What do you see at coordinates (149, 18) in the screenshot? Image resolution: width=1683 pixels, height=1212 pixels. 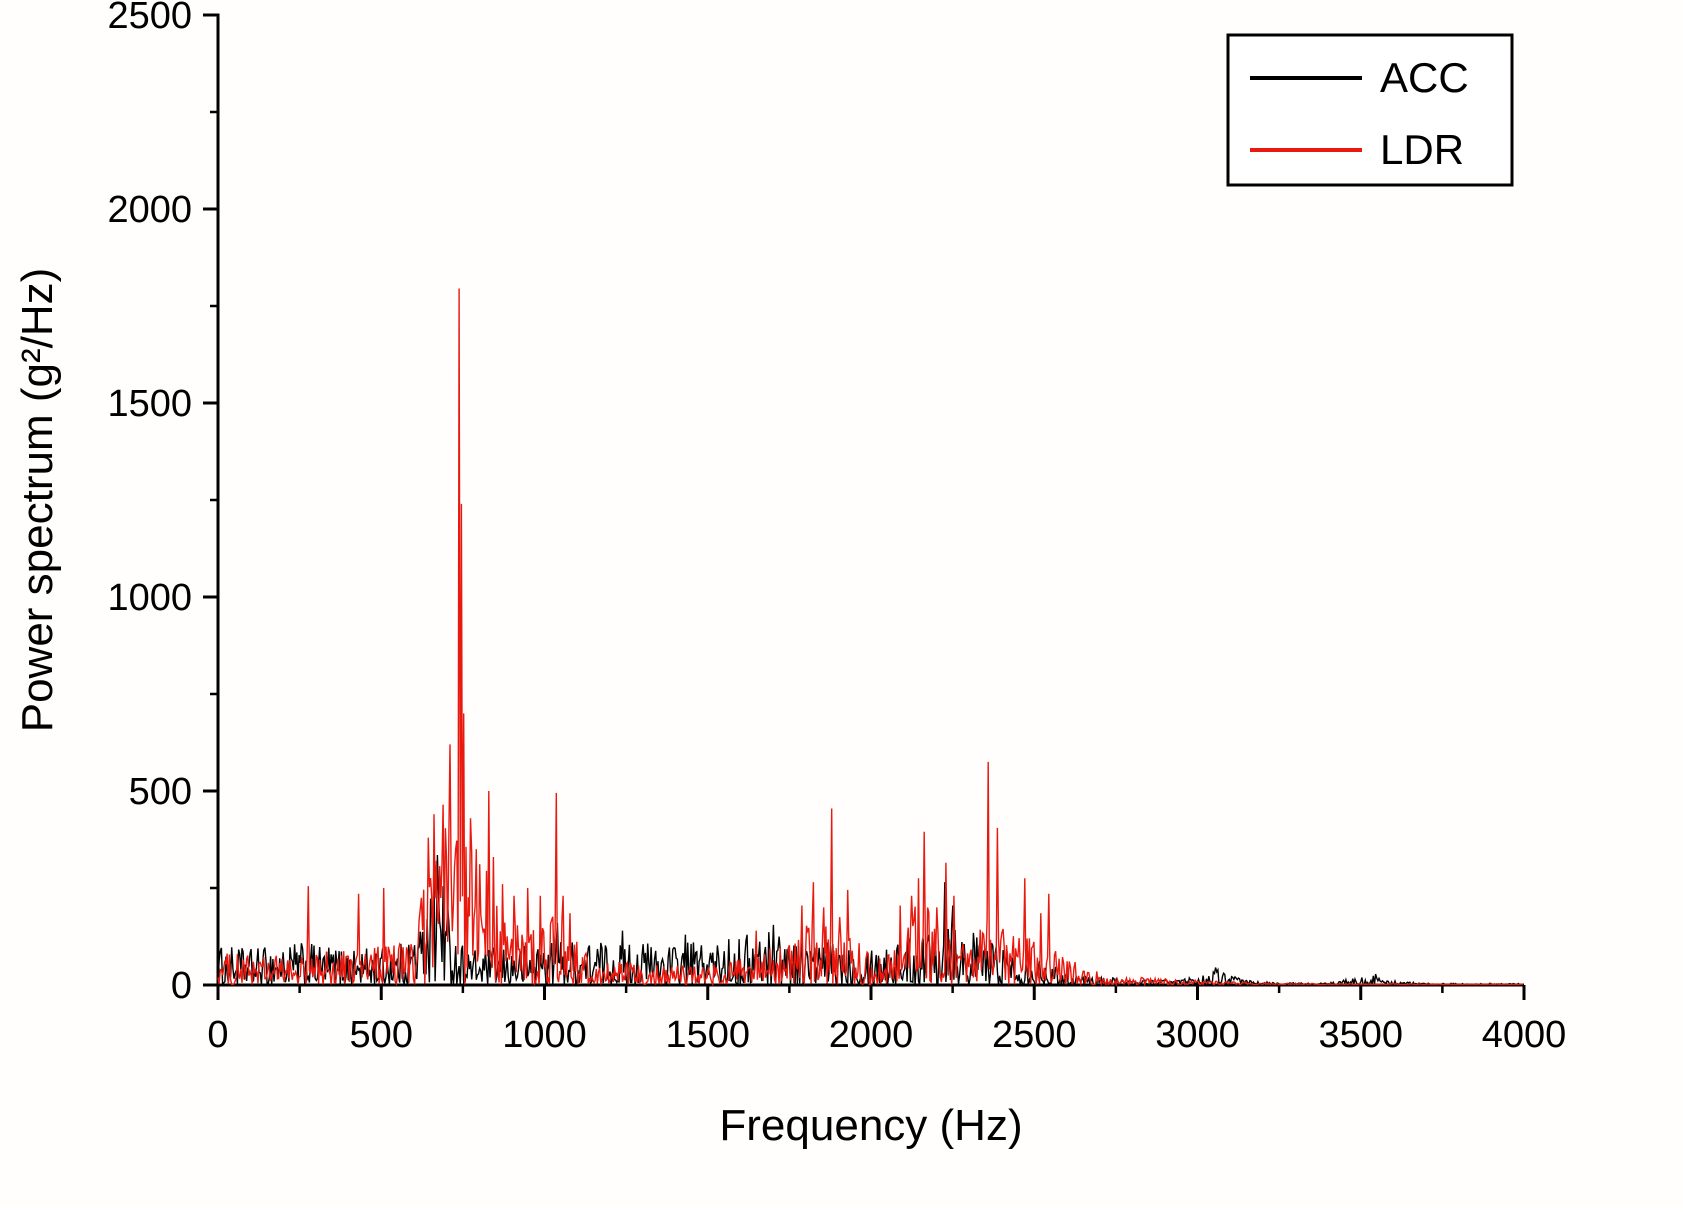 I see `y-tick-label: 2500` at bounding box center [149, 18].